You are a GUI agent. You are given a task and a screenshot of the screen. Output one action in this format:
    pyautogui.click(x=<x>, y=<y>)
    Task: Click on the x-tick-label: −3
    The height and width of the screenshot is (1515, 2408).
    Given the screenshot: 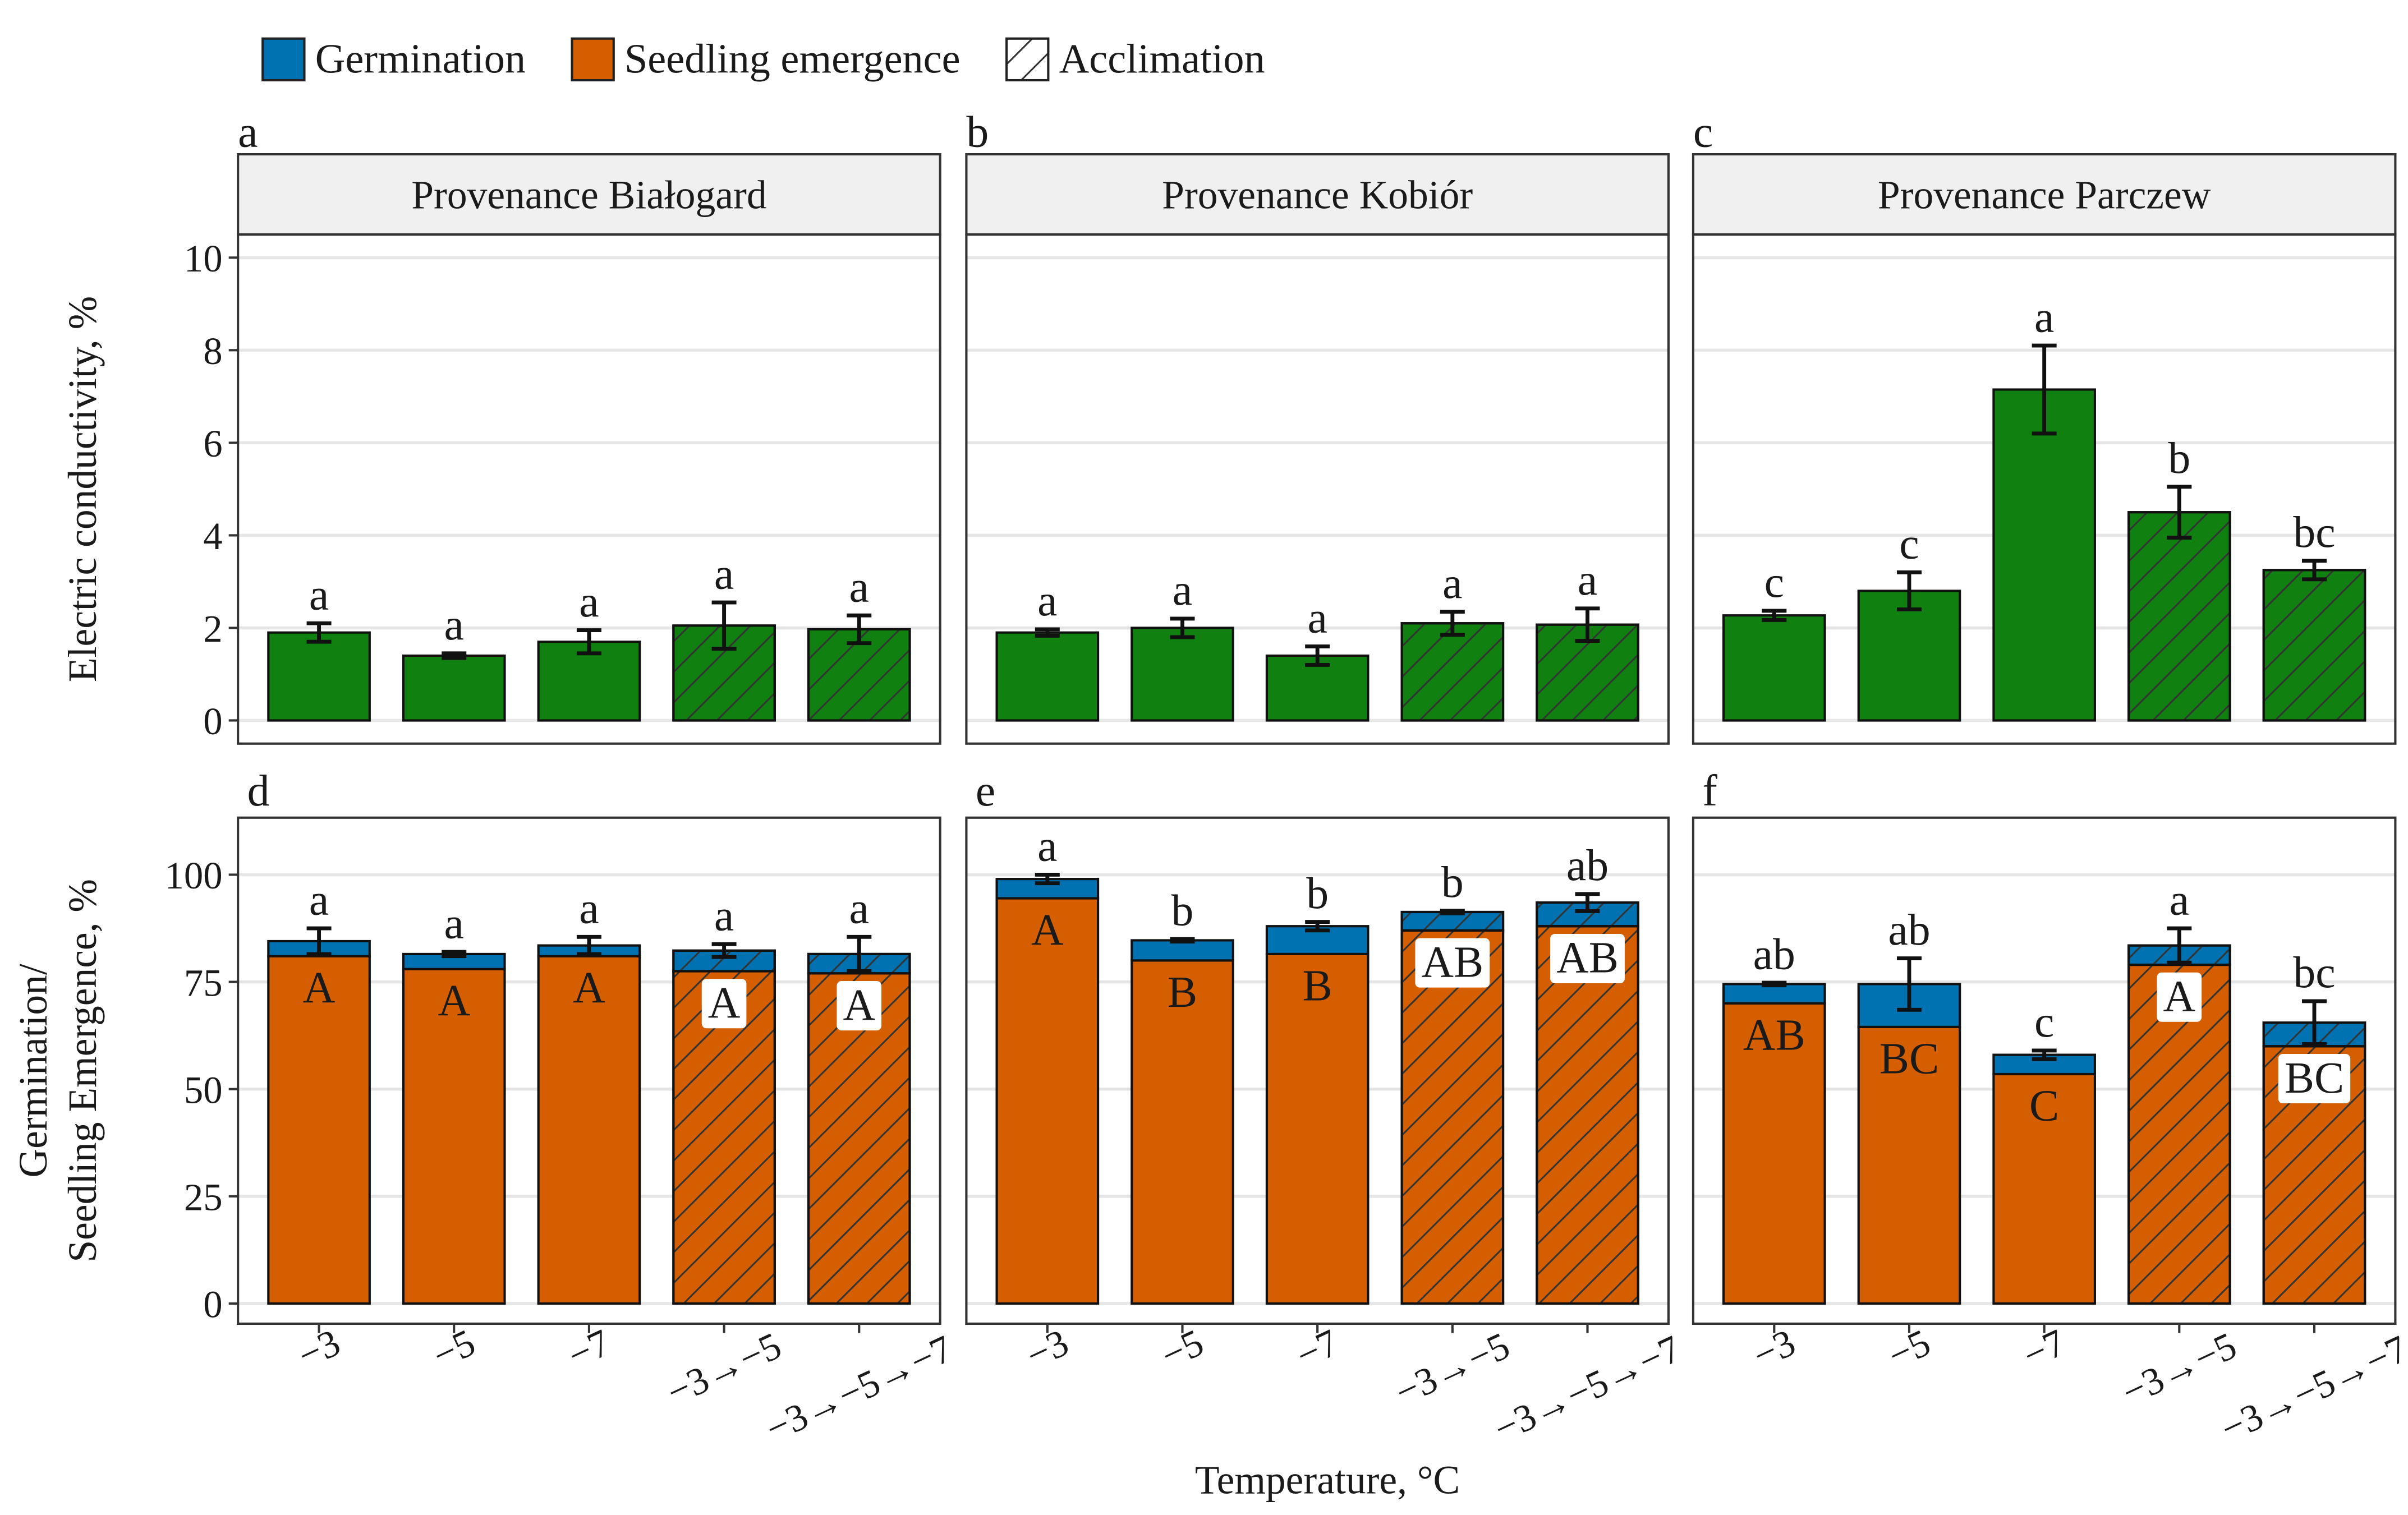 What is the action you would take?
    pyautogui.click(x=1774, y=1349)
    